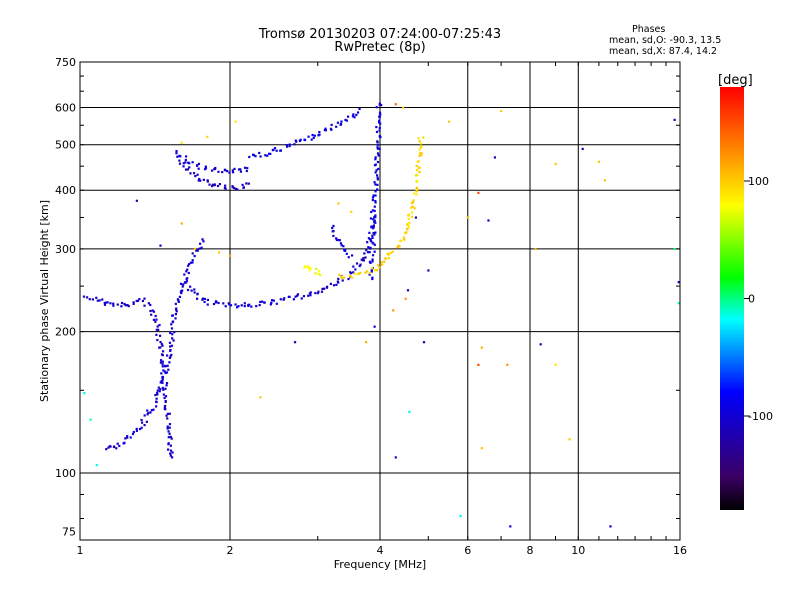 This screenshot has width=800, height=600. Describe the element at coordinates (65, 62) in the screenshot. I see `y-tick-label: 750` at that location.